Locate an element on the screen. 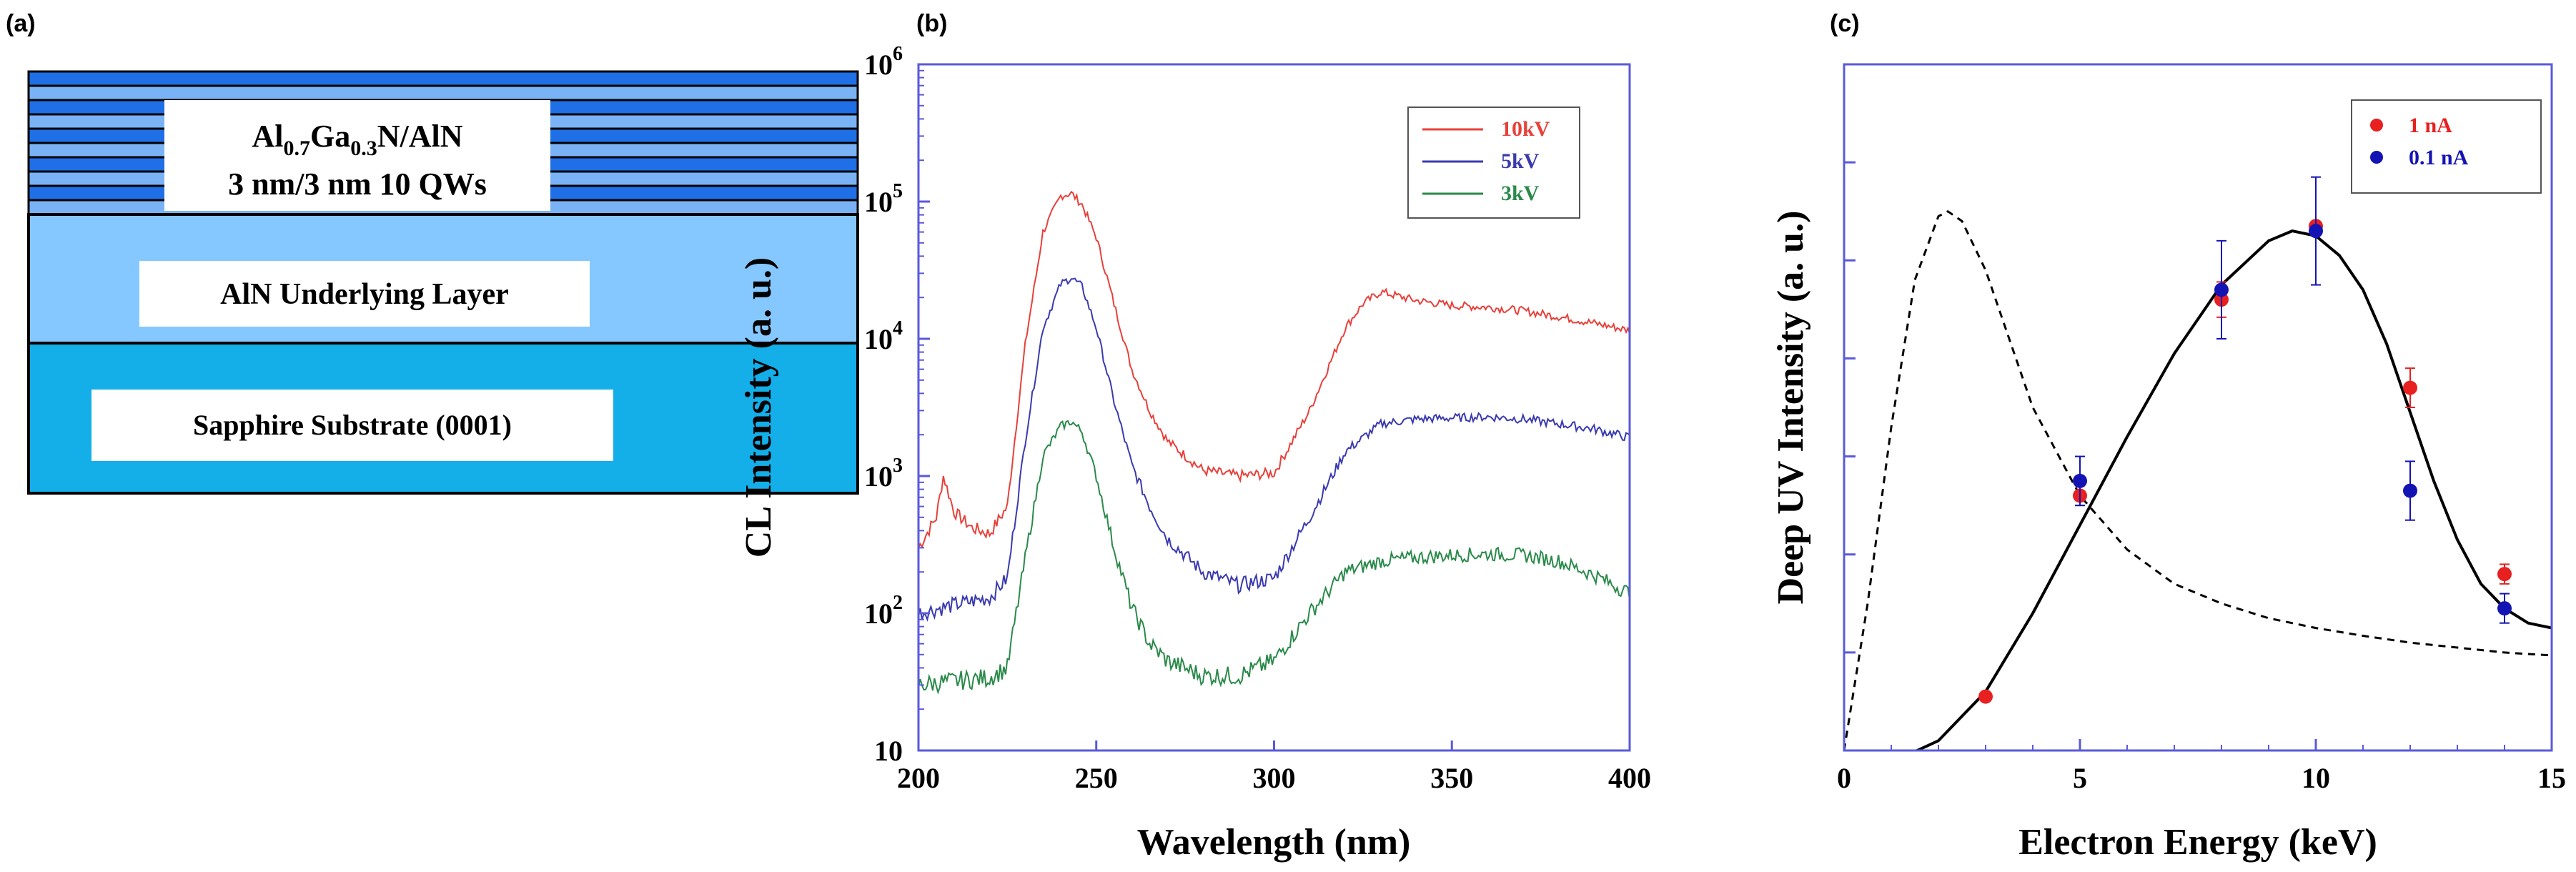 The image size is (2576, 872). panel-b-label: (b) is located at coordinates (932, 23).